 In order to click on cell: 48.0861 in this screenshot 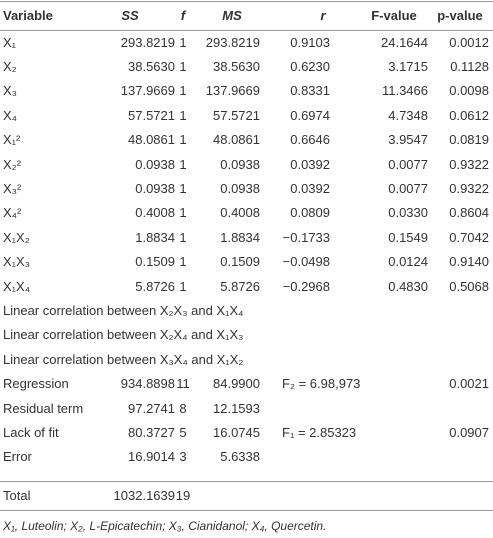, I will do `click(151, 140)`.